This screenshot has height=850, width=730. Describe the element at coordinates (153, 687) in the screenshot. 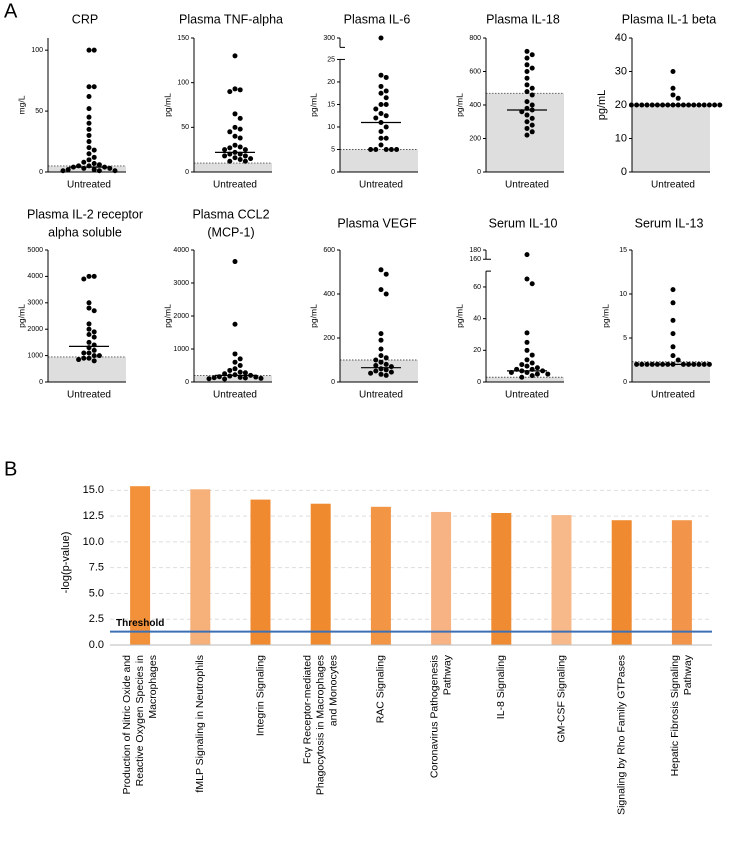

I see `x-tick-label: Macrophages` at that location.